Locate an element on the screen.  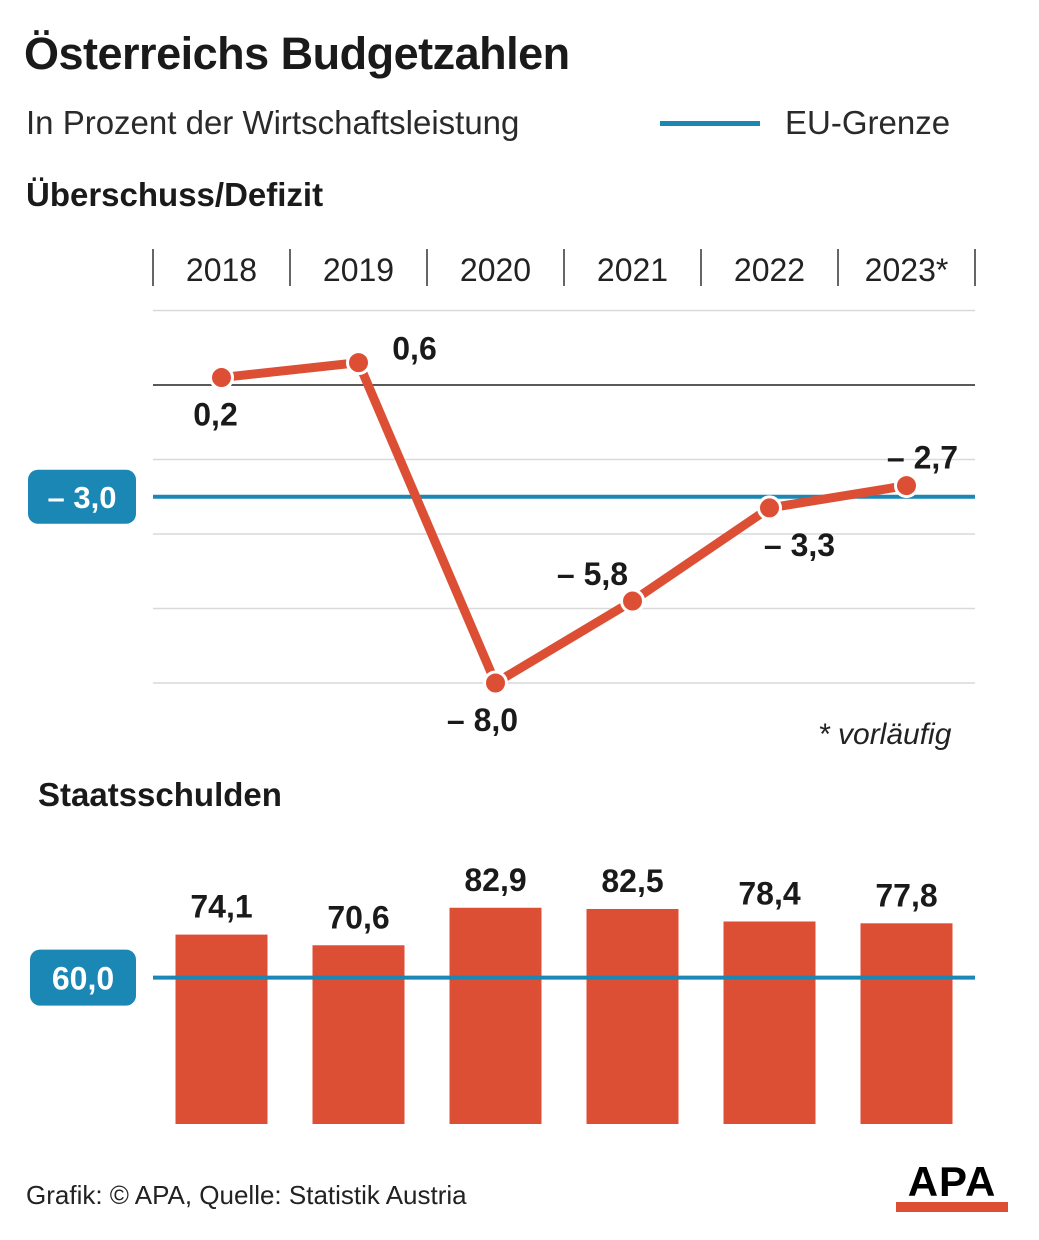
debt-value-label: 82,5 is located at coordinates (632, 881).